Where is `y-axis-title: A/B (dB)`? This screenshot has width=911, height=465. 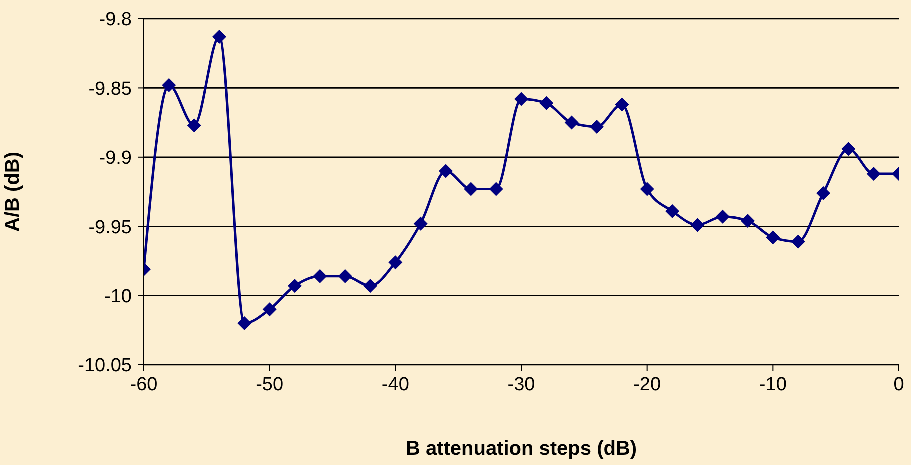
y-axis-title: A/B (dB) is located at coordinates (13, 192).